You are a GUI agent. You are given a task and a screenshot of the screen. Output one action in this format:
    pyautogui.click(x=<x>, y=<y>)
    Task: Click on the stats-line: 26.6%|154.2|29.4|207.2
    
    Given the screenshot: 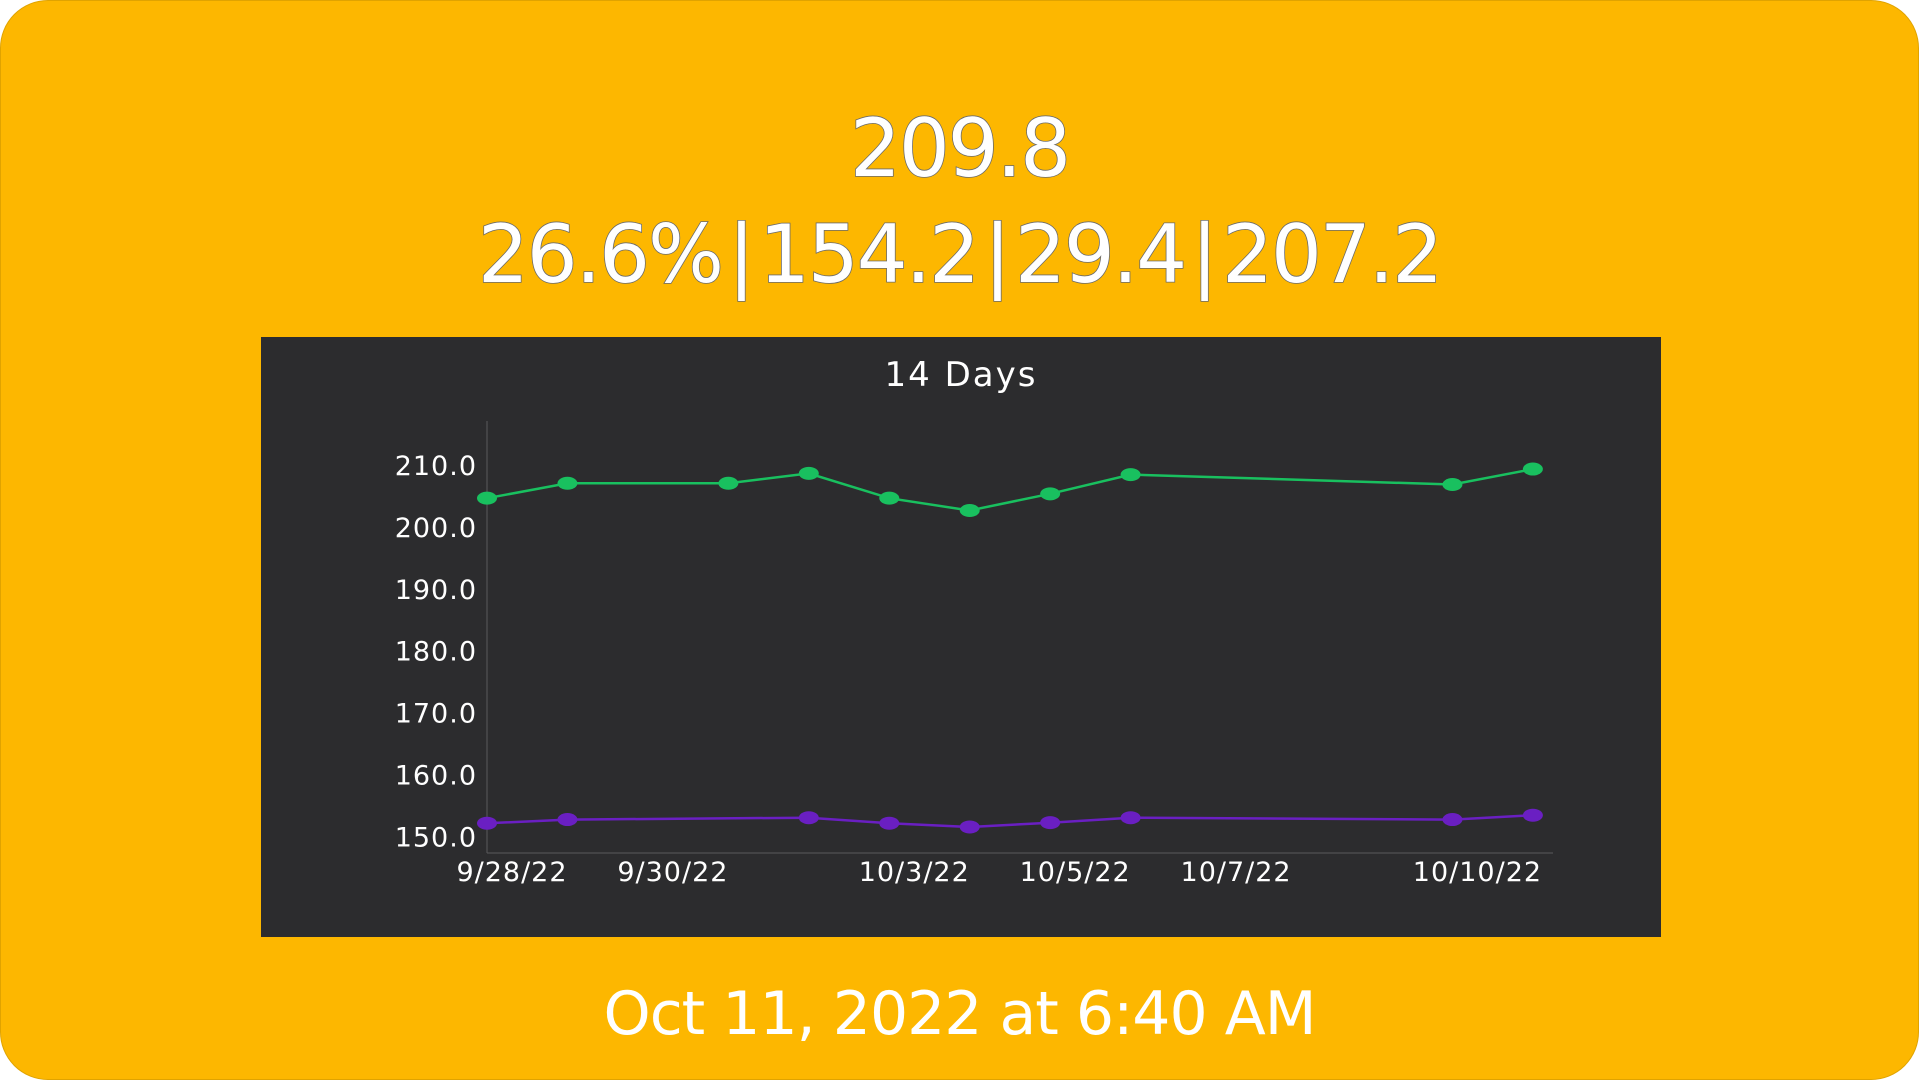 What is the action you would take?
    pyautogui.click(x=959, y=255)
    